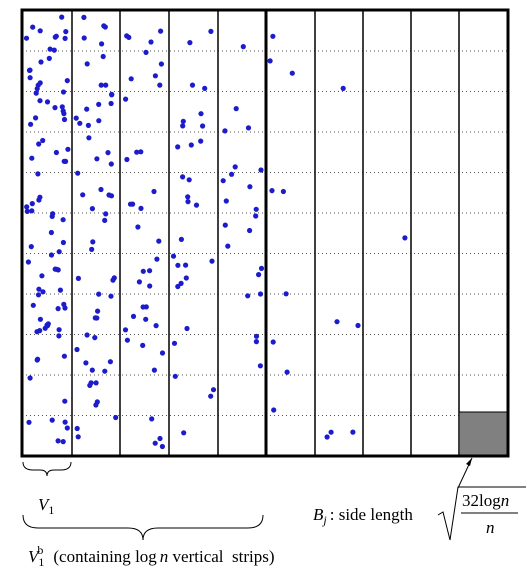  I want to click on brace-v1b, so click(143, 527).